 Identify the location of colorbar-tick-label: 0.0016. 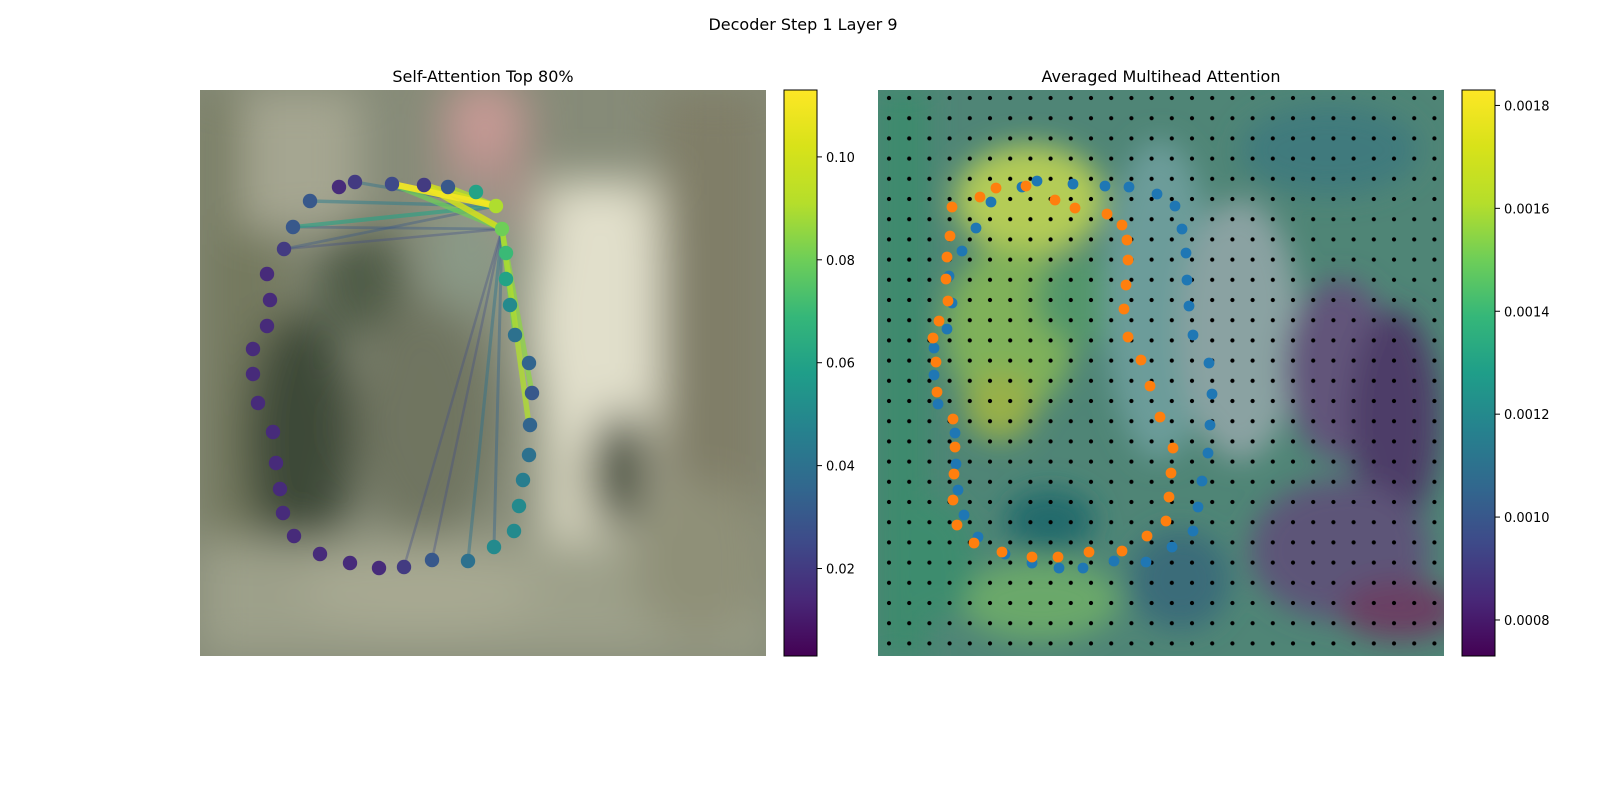
(1527, 209).